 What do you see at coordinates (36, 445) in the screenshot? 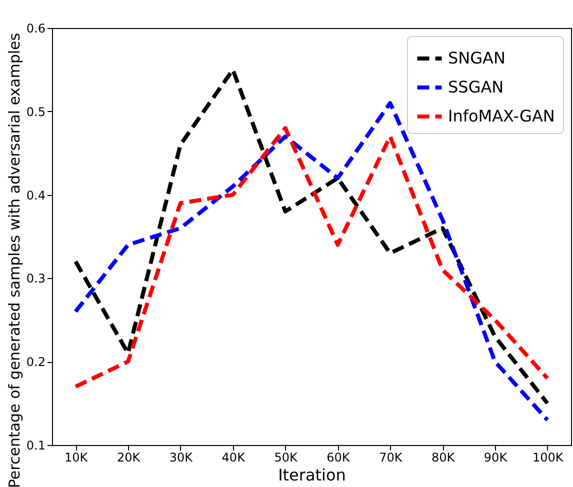
I see `y-tick-label: 0.1` at bounding box center [36, 445].